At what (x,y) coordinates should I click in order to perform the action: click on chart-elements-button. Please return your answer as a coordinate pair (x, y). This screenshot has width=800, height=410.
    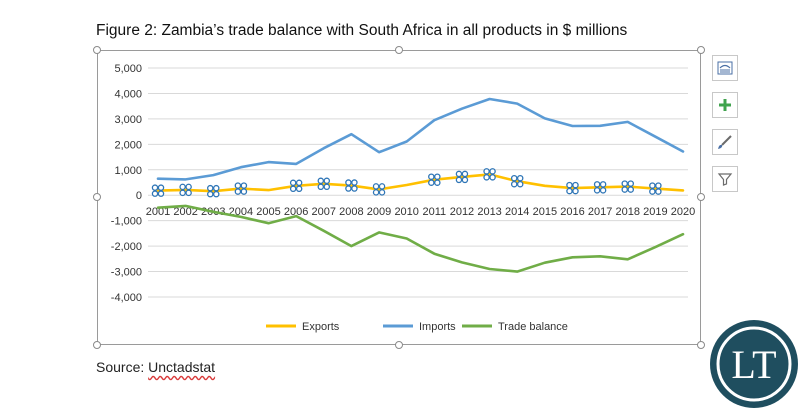
    Looking at the image, I should click on (725, 105).